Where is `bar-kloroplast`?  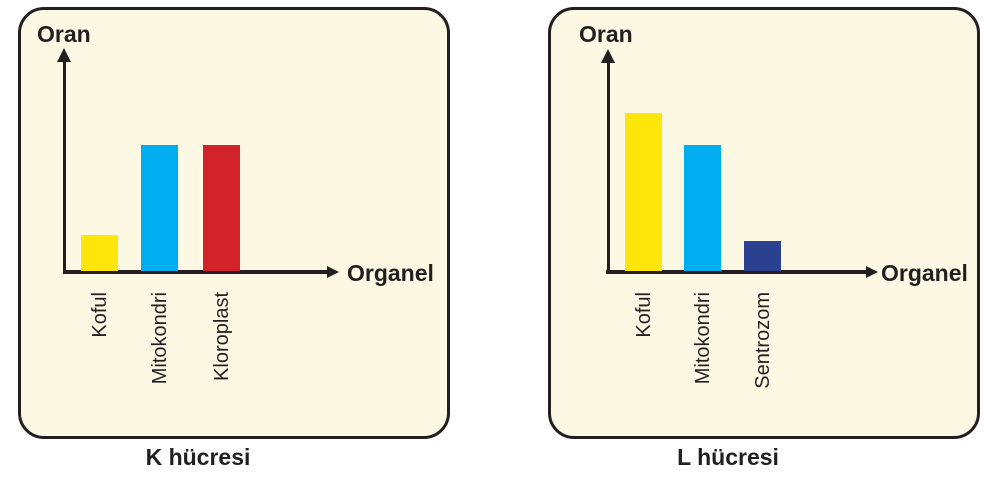
bar-kloroplast is located at coordinates (221, 208).